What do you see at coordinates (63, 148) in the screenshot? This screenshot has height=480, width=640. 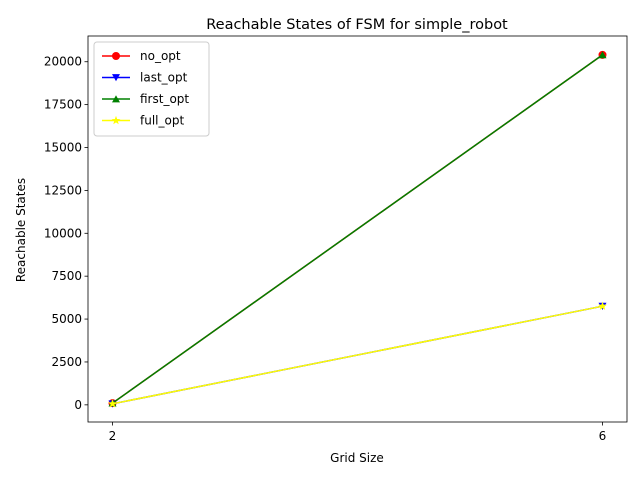 I see `y-tick-label: 15000` at bounding box center [63, 148].